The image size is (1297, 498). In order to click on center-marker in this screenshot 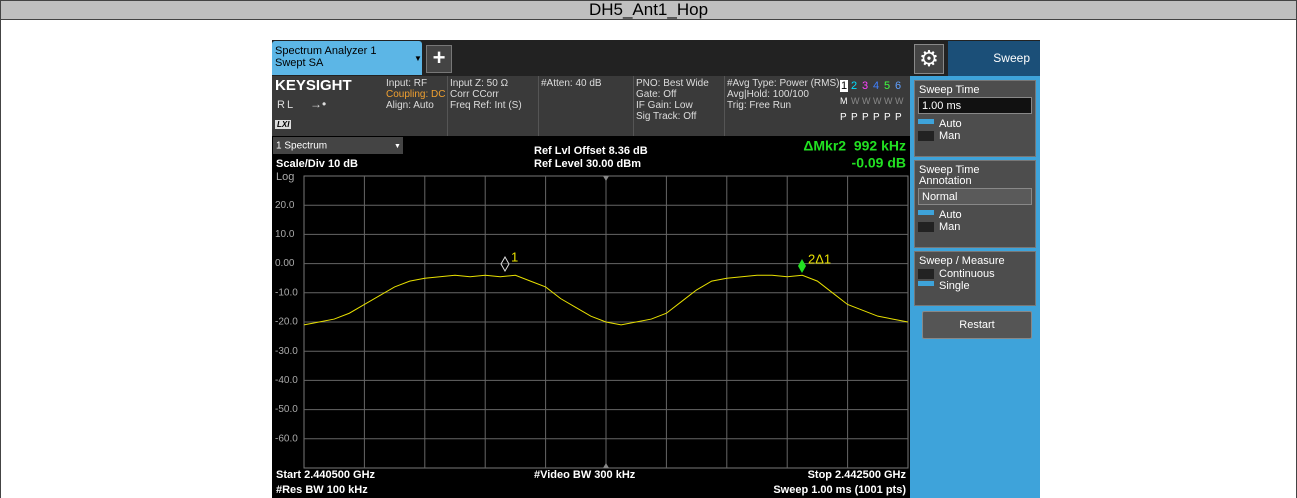, I will do `click(606, 178)`.